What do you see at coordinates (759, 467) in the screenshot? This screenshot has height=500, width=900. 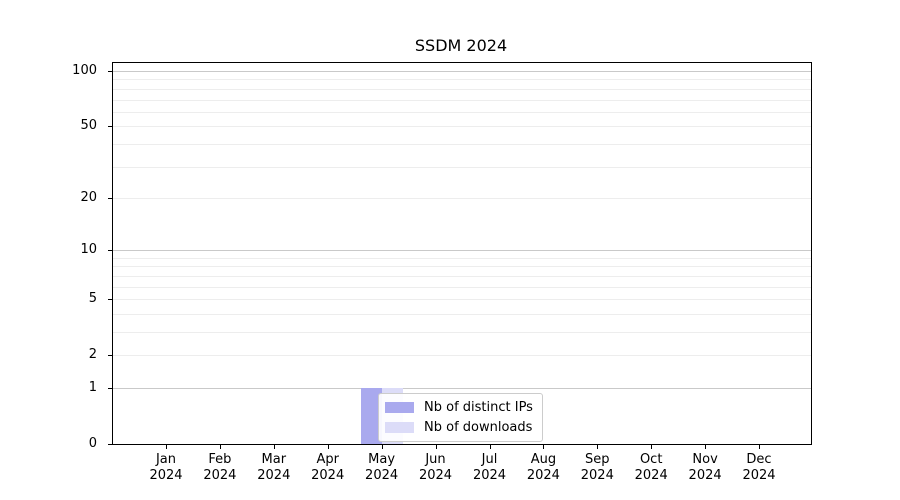 I see `x-axis-tick-label: Dec 2024` at bounding box center [759, 467].